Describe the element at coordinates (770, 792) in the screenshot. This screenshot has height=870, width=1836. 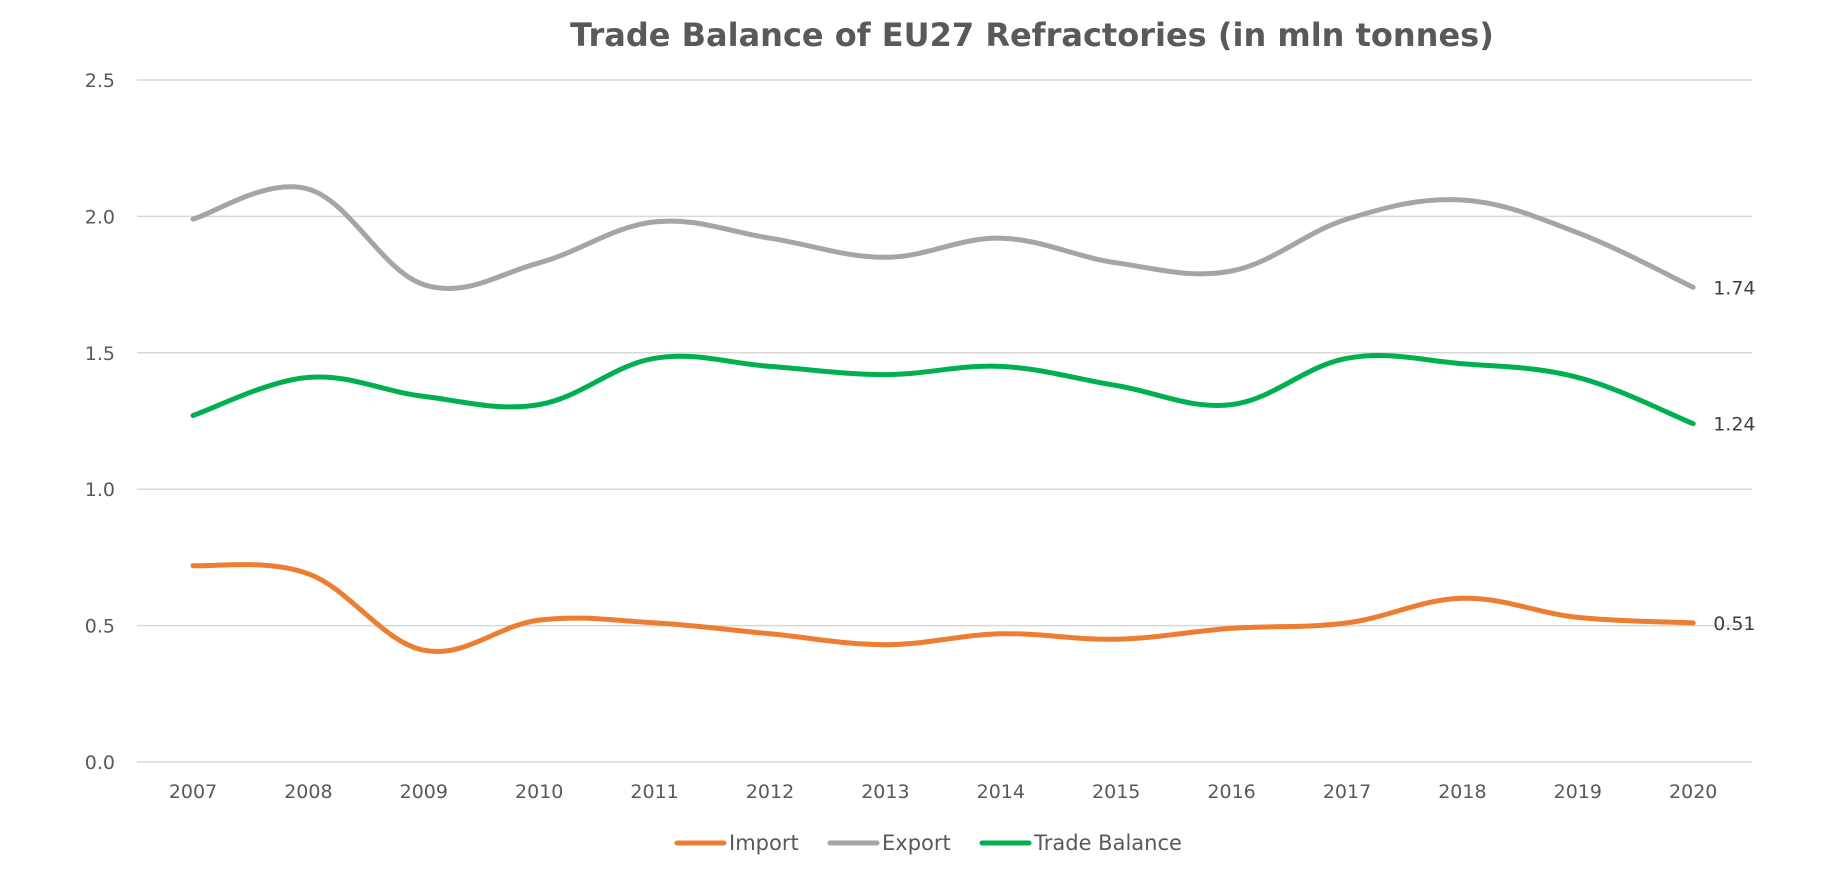
I see `x-tick-label: 2012` at that location.